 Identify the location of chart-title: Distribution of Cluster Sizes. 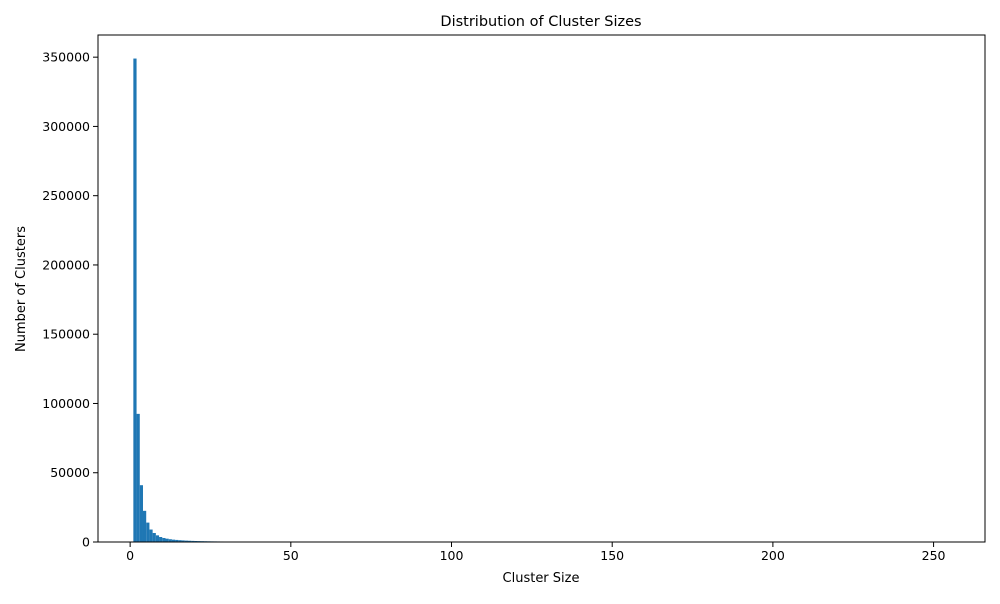
(540, 22).